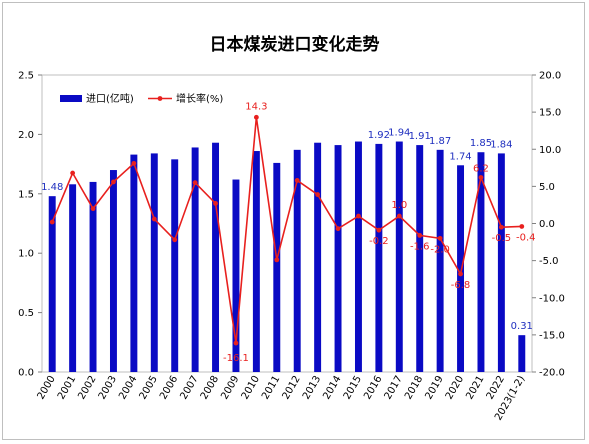 The width and height of the screenshot is (589, 444). What do you see at coordinates (414, 388) in the screenshot?
I see `x-tick-label: 2018` at bounding box center [414, 388].